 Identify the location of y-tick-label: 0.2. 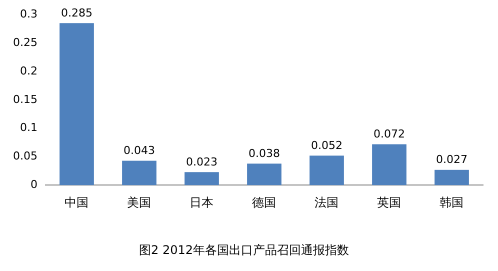
(29, 71).